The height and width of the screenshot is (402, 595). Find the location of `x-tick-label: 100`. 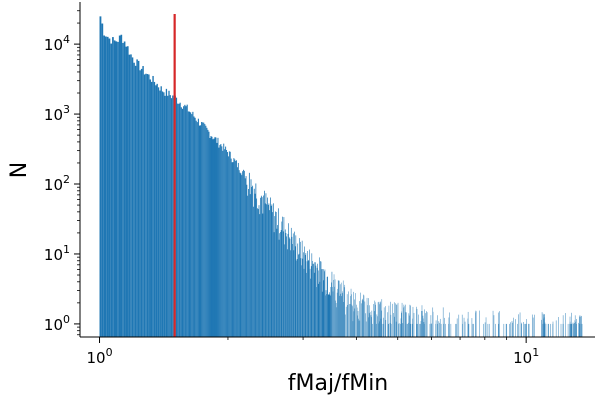

x-tick-label: 100 is located at coordinates (99, 356).